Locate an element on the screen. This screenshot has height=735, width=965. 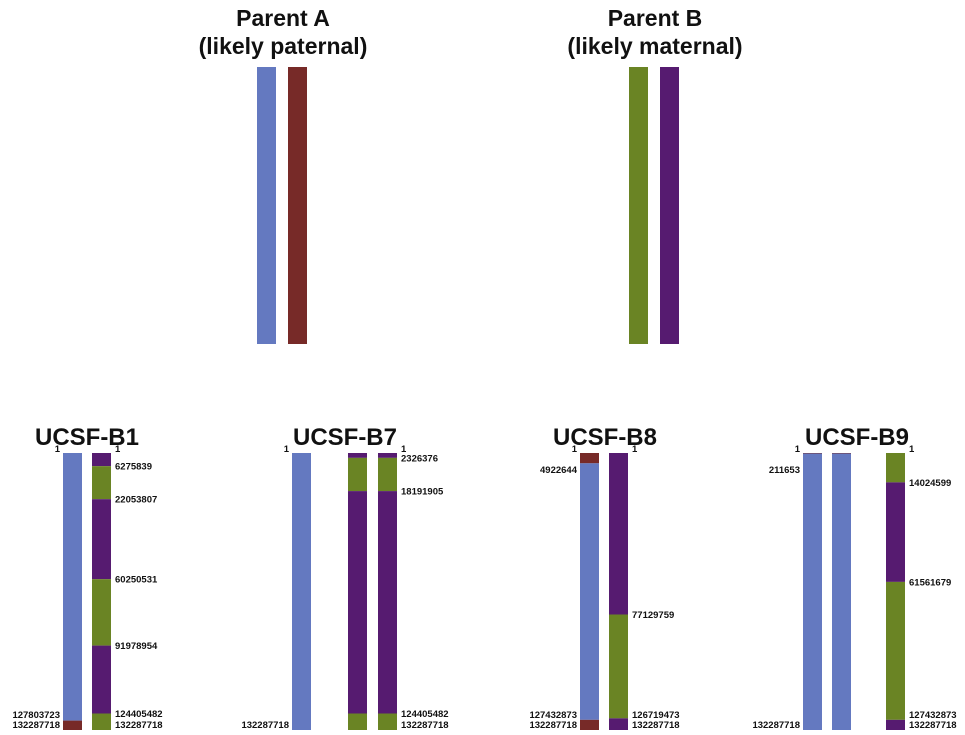
sample-title: UCSF-B1 is located at coordinates (87, 437).